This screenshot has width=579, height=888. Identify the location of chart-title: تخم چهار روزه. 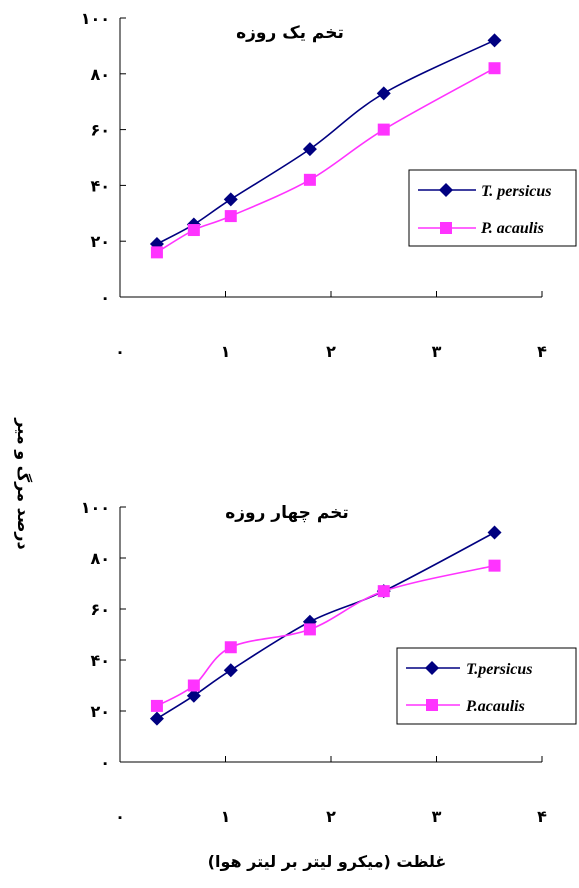
(287, 513).